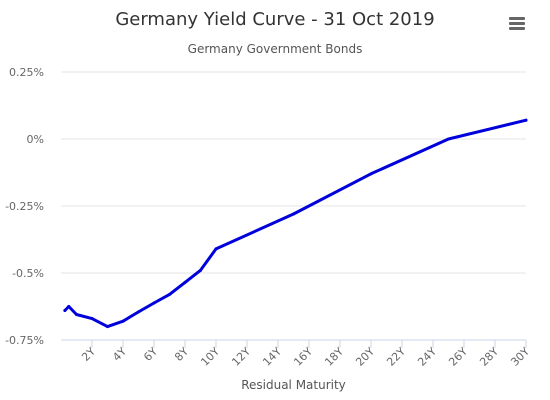 This screenshot has height=400, width=550. Describe the element at coordinates (181, 354) in the screenshot. I see `x-tick-label: 8Y` at that location.